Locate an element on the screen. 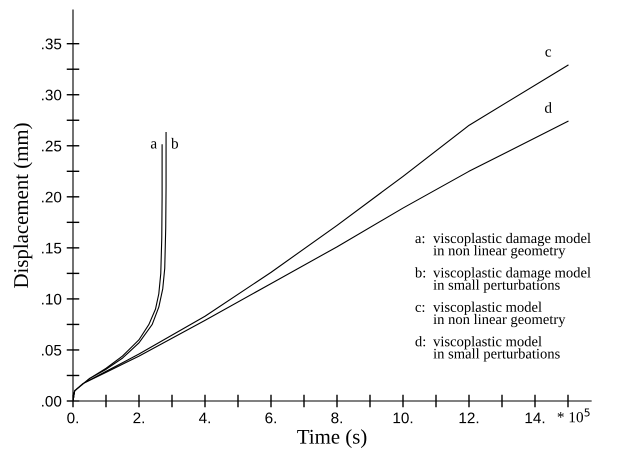 This screenshot has height=458, width=626. y-tick-label: .20 is located at coordinates (52, 197).